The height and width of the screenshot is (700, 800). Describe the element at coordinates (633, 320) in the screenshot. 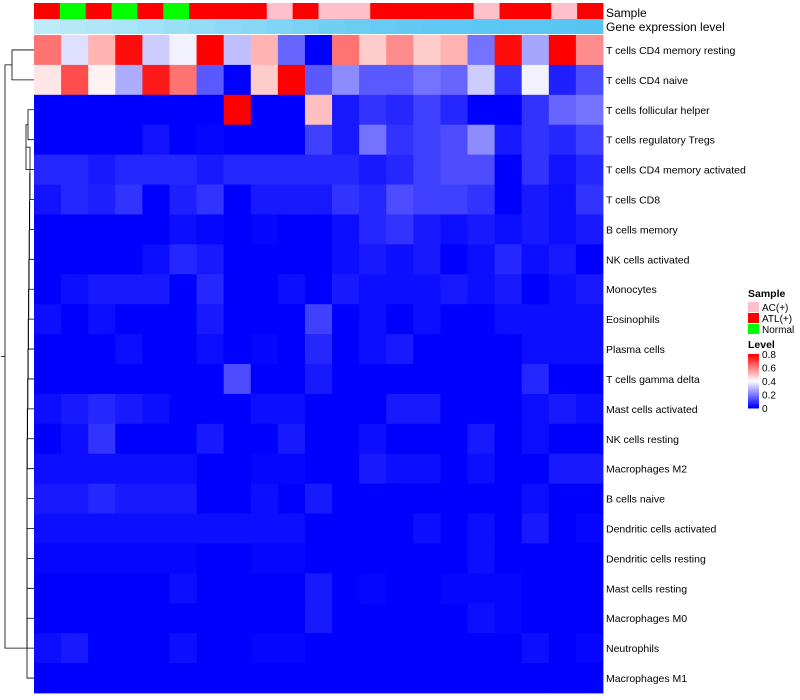

I see `row-label: Eosinophils` at that location.